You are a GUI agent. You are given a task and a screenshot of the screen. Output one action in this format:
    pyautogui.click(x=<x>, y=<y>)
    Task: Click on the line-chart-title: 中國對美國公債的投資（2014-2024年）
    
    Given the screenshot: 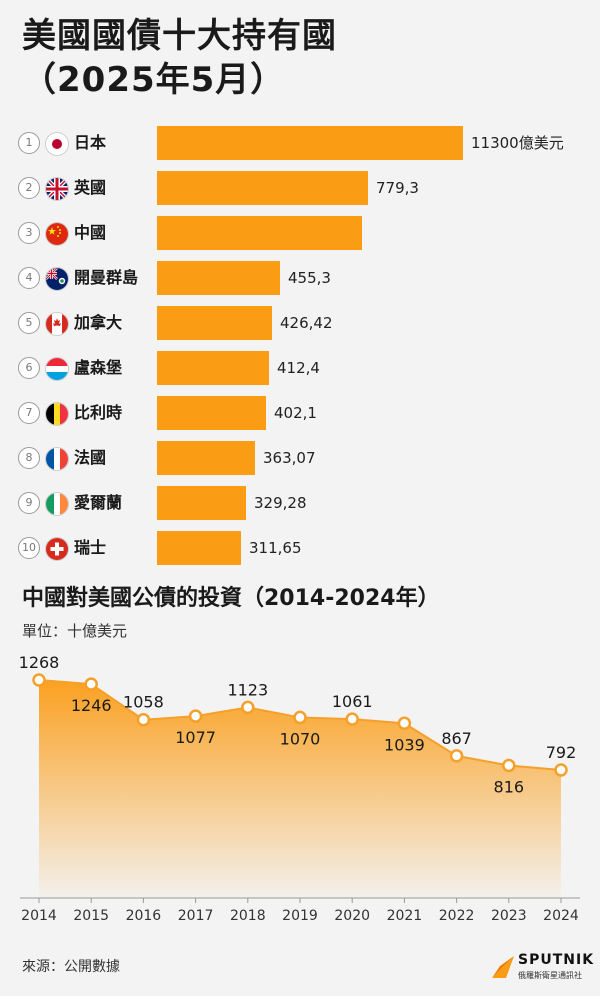 What is the action you would take?
    pyautogui.click(x=231, y=598)
    